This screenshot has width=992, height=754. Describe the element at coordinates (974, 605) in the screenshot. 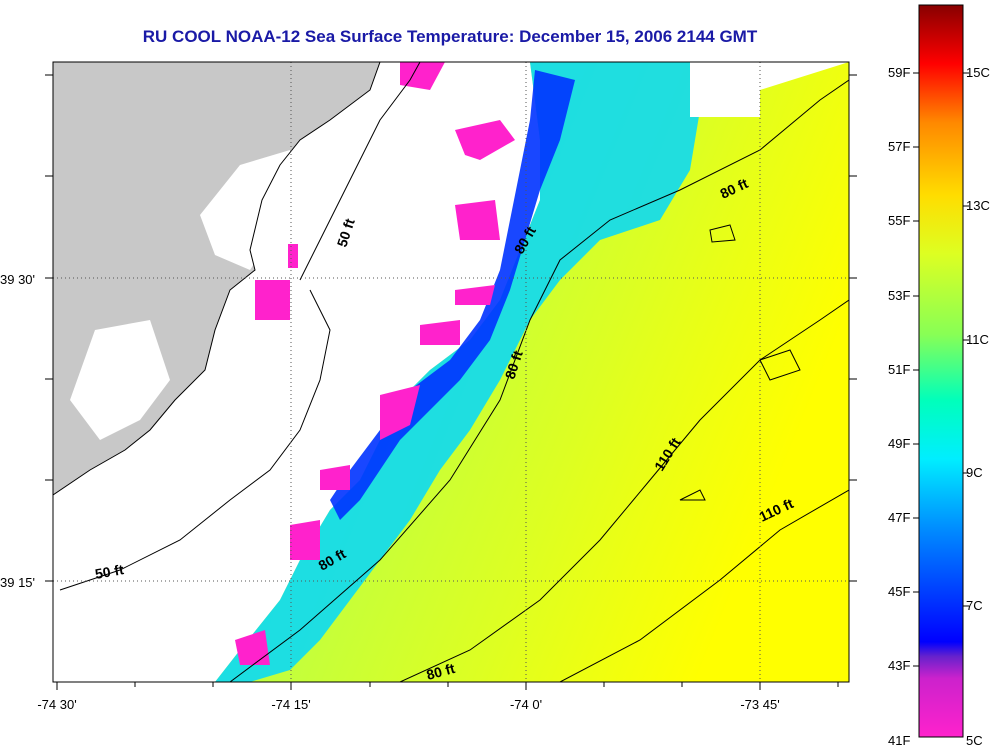

I see `colorbar-c-label: 7C` at that location.